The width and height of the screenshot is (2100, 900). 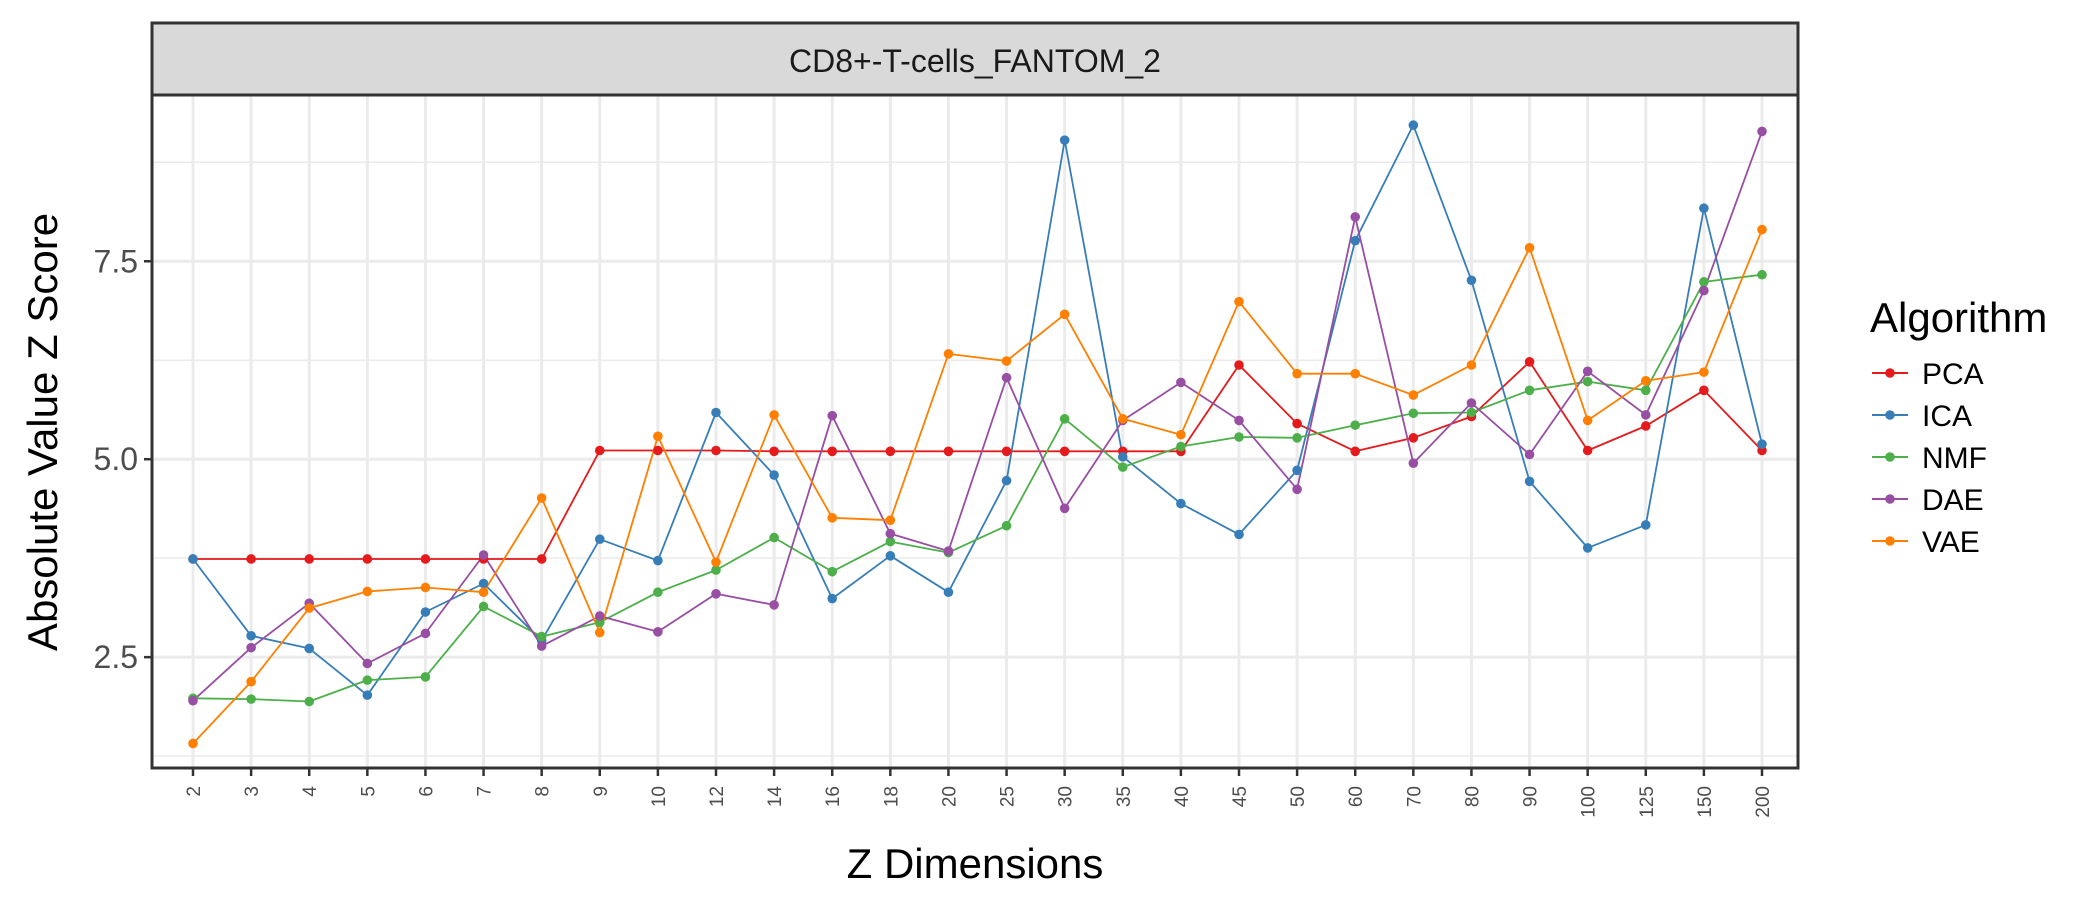 What do you see at coordinates (426, 791) in the screenshot?
I see `x-tick-label: 6` at bounding box center [426, 791].